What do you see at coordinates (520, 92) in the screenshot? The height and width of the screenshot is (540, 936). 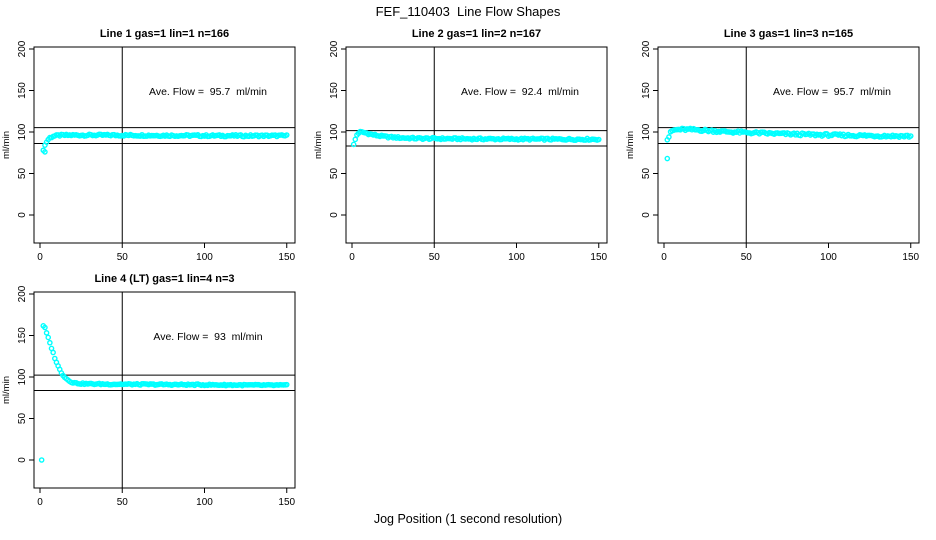 I see `ave-flow-annotation-line-2: Ave. Flow = 92.4 ml/min` at bounding box center [520, 92].